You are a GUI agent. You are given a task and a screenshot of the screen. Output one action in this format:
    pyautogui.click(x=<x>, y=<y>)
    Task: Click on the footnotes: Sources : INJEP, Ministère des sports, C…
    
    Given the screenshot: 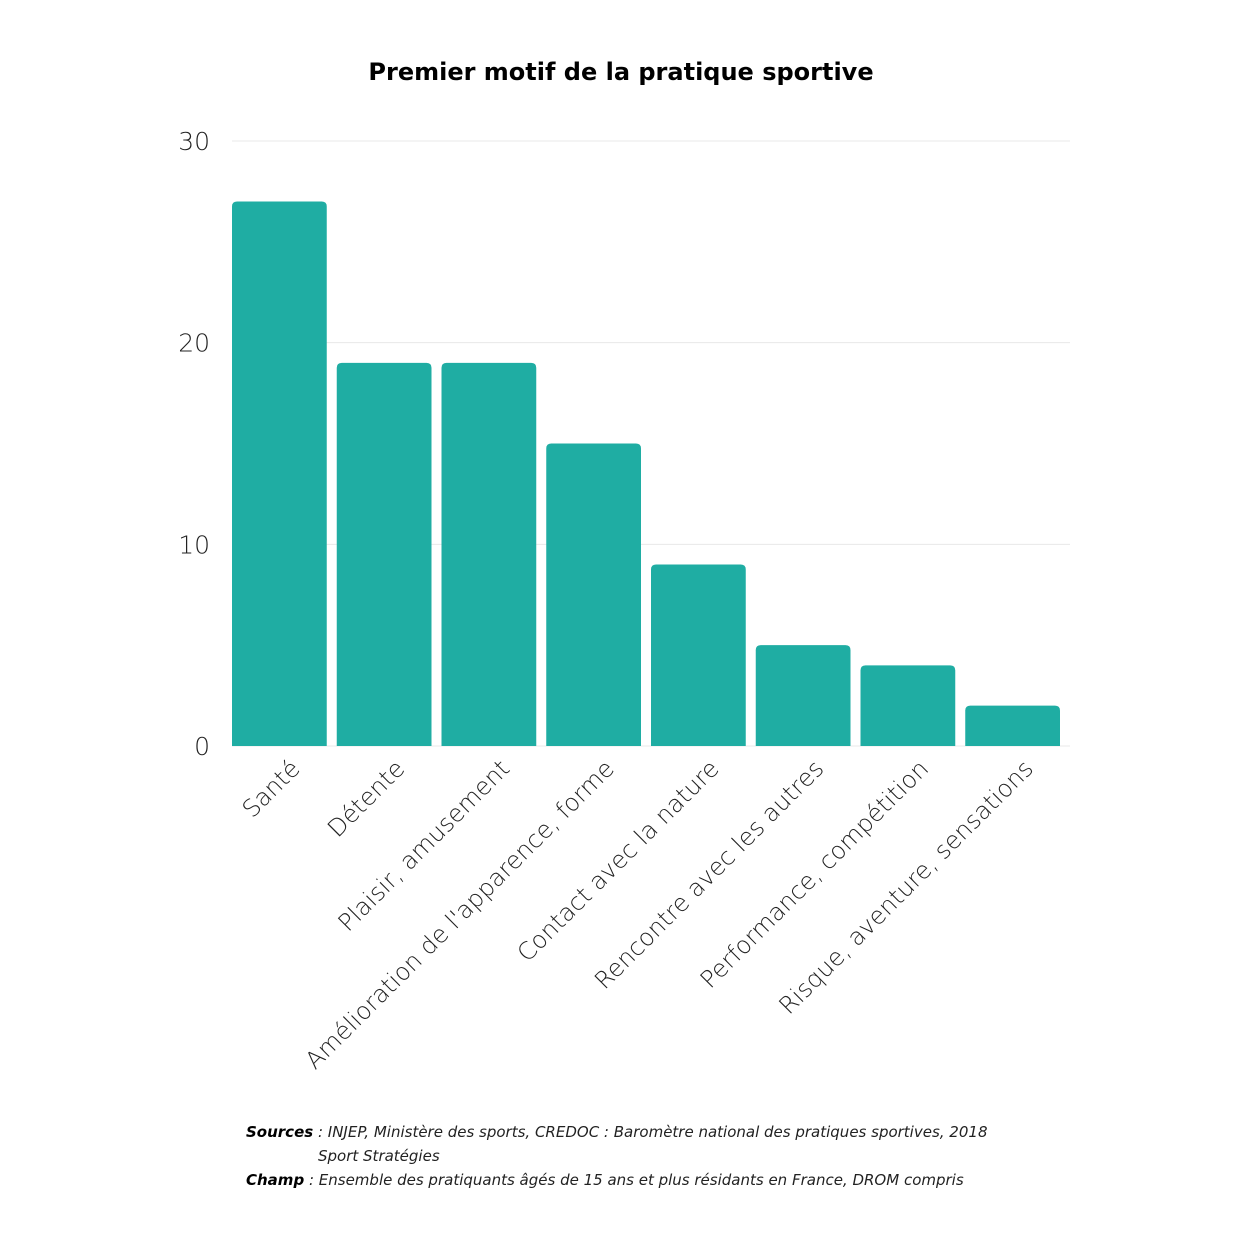 What is the action you would take?
    pyautogui.click(x=616, y=1156)
    